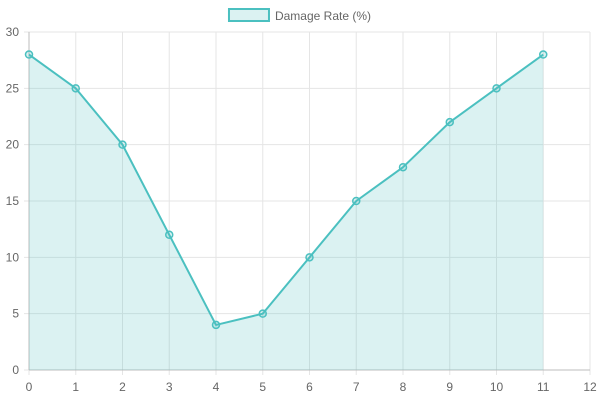 This screenshot has height=400, width=600. What do you see at coordinates (497, 387) in the screenshot?
I see `x-tick-label: 10` at bounding box center [497, 387].